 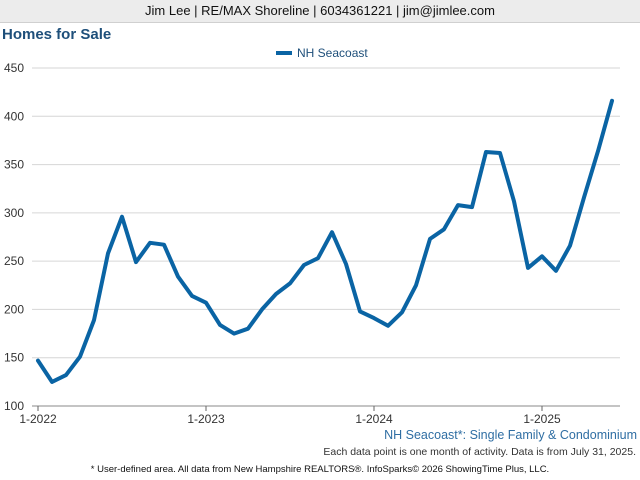 What do you see at coordinates (206, 419) in the screenshot?
I see `x-tick-label: 1-2023` at bounding box center [206, 419].